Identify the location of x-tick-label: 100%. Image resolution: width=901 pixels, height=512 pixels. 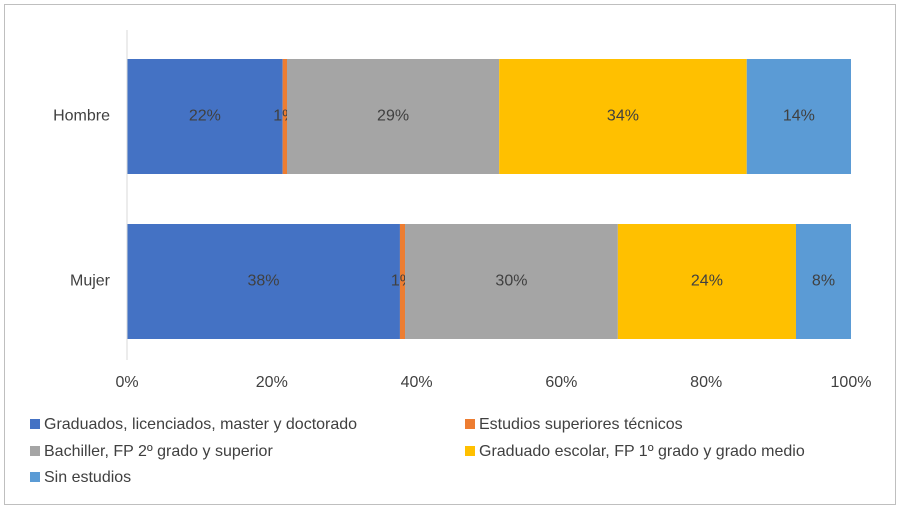
(851, 382).